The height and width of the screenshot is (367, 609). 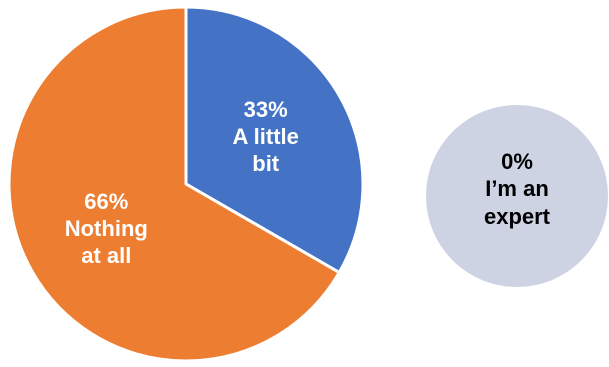 I want to click on a-little-label-line-3: bit, so click(x=266, y=163).